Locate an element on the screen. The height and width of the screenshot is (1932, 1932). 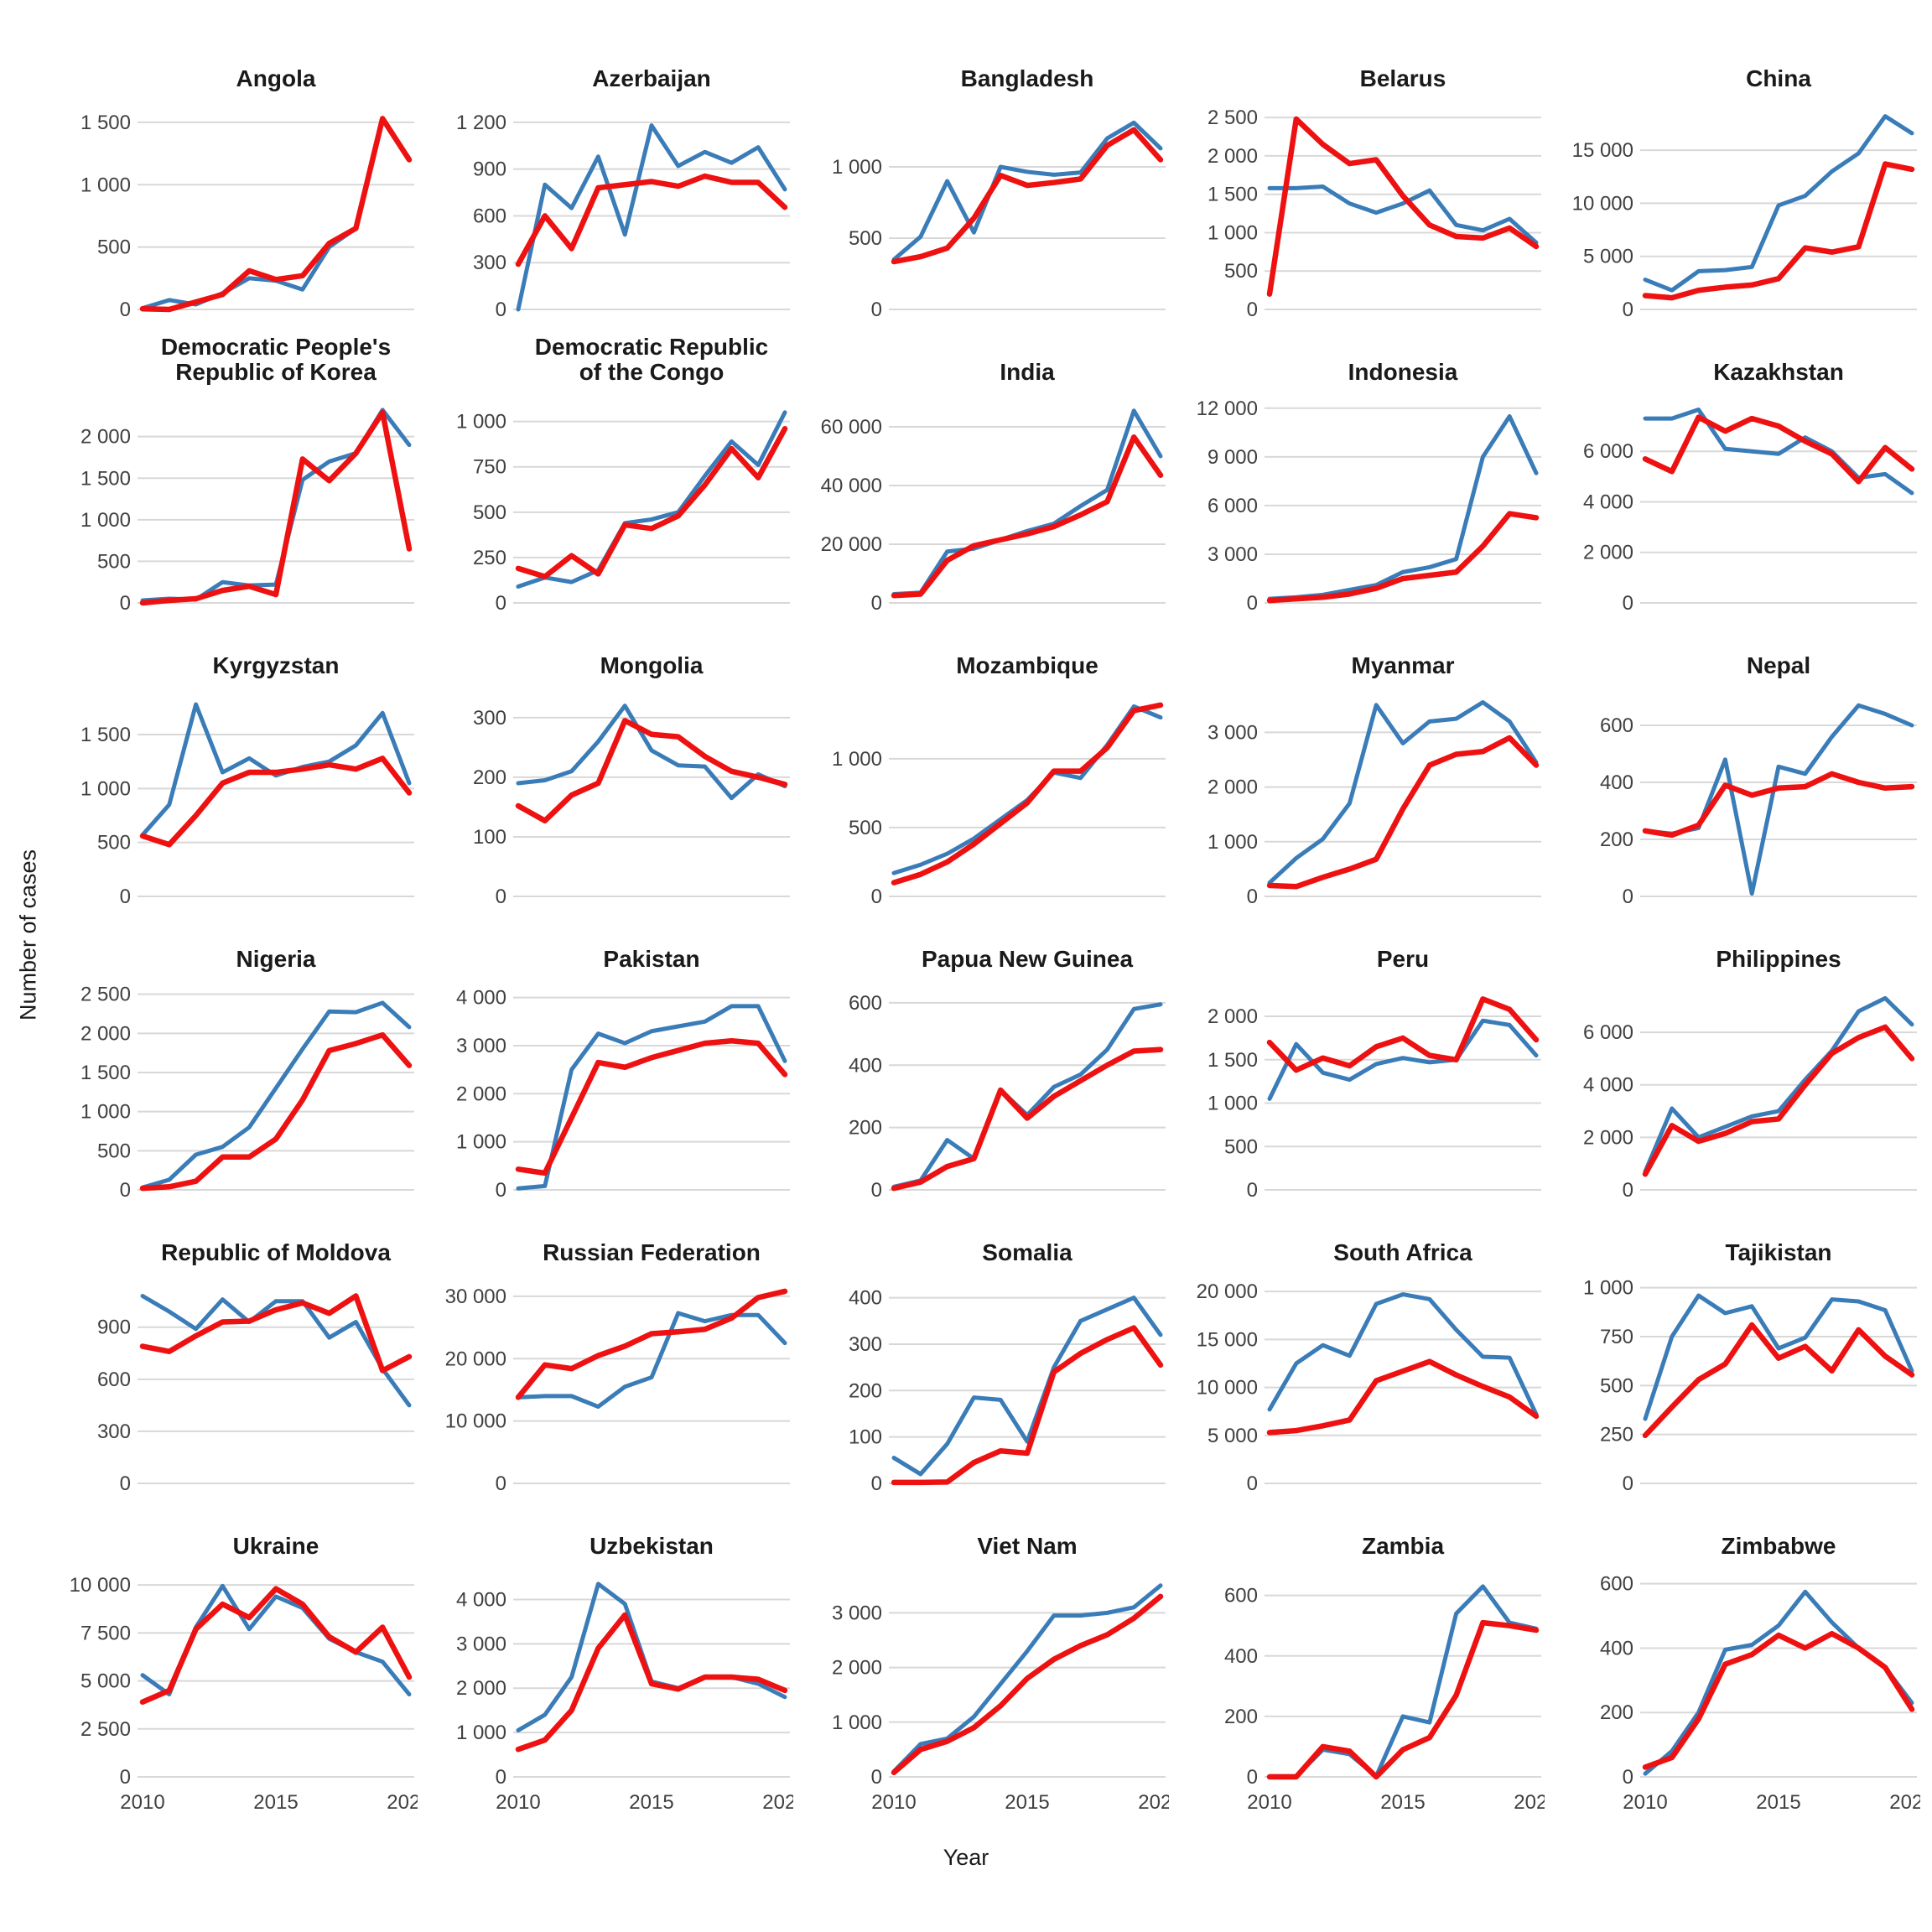
y-tick-label: 750 is located at coordinates (1616, 1337).